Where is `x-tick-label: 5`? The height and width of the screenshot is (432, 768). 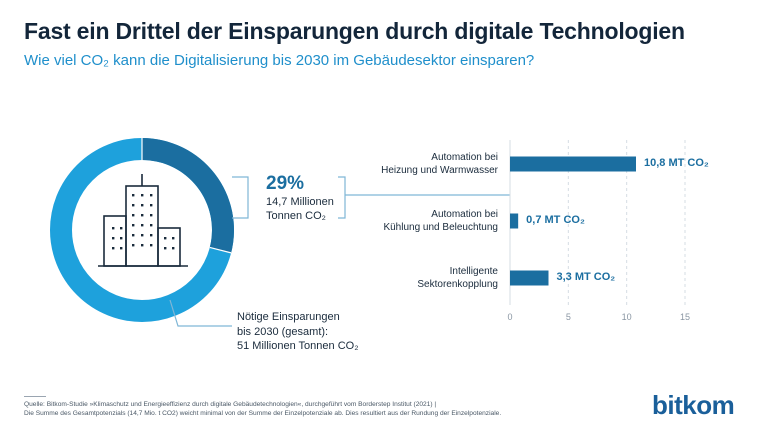
x-tick-label: 5 is located at coordinates (568, 317).